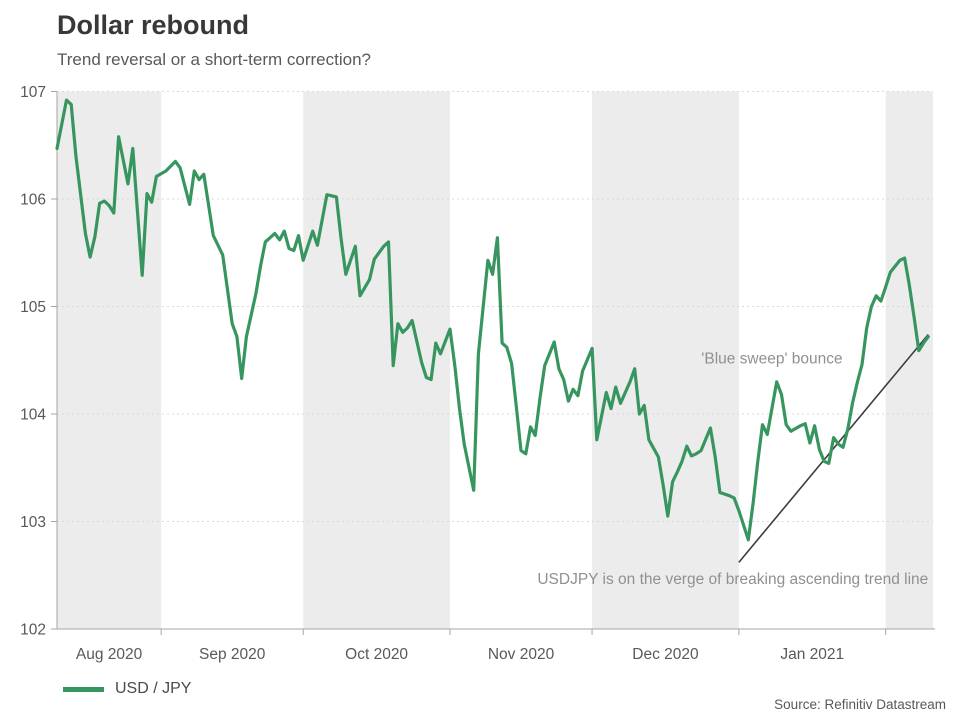  Describe the element at coordinates (153, 688) in the screenshot. I see `legend-label: USD / JPY` at that location.